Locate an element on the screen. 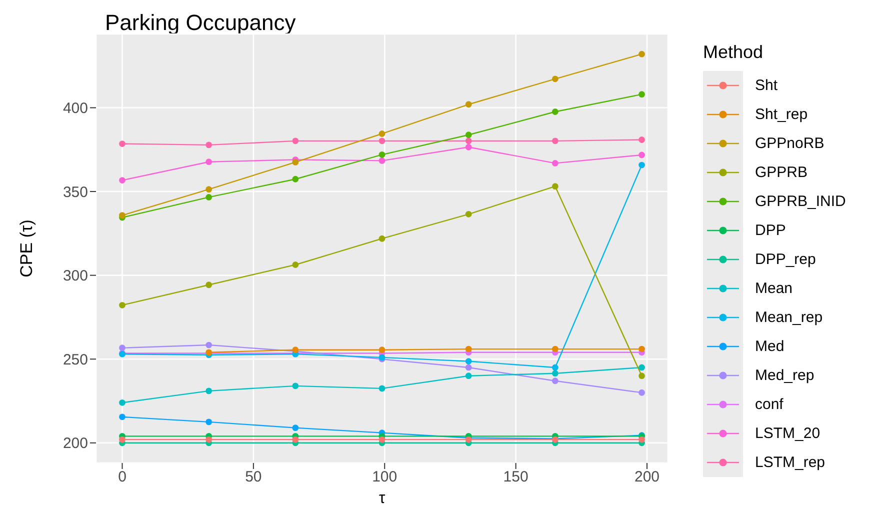  legend-label: Mean is located at coordinates (774, 288).